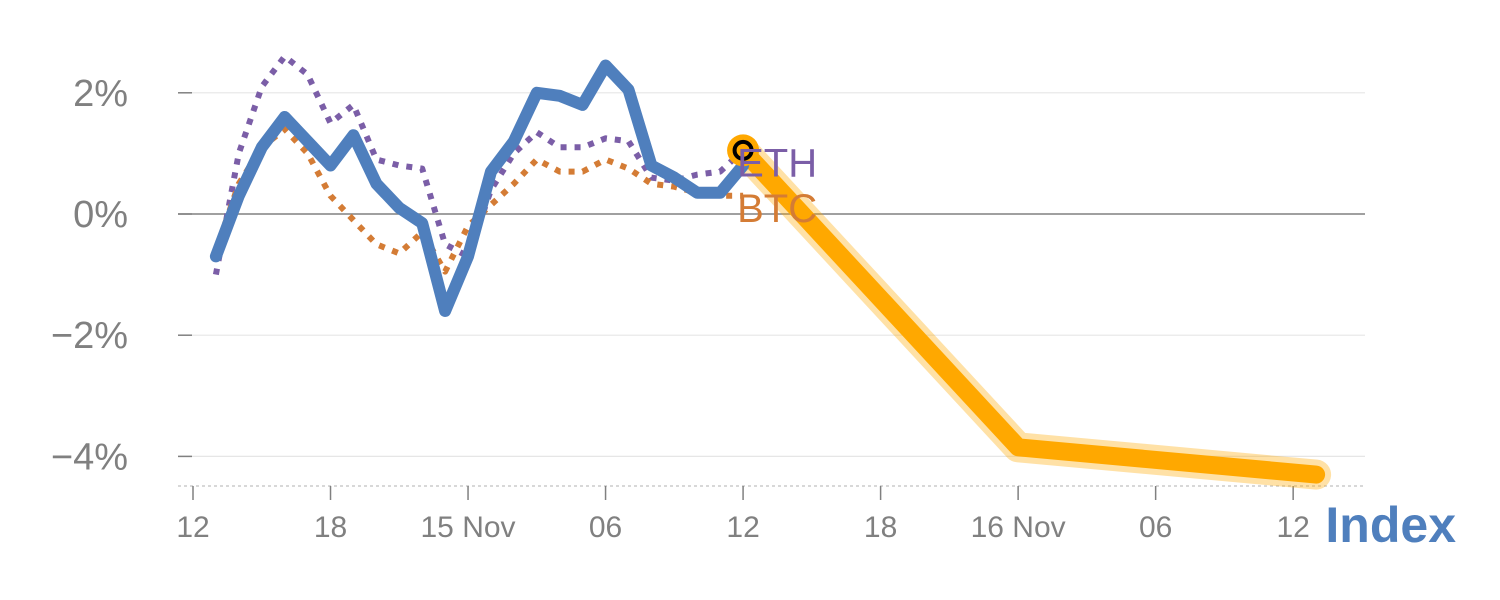 Image resolution: width=1500 pixels, height=600 pixels. I want to click on btc-series-label: BTC, so click(777, 209).